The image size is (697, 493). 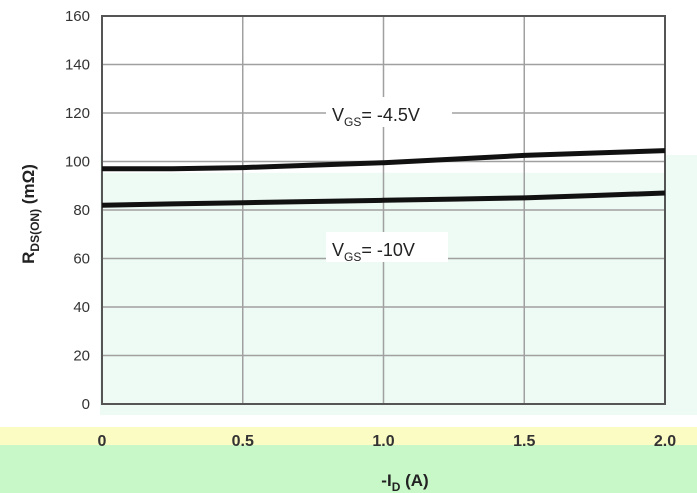 I want to click on y-tick-label: 20, so click(x=81, y=356).